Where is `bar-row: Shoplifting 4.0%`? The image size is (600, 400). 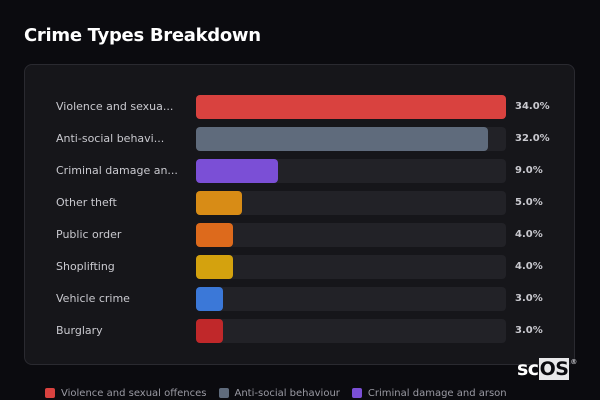 bar-row: Shoplifting 4.0% is located at coordinates (299, 267).